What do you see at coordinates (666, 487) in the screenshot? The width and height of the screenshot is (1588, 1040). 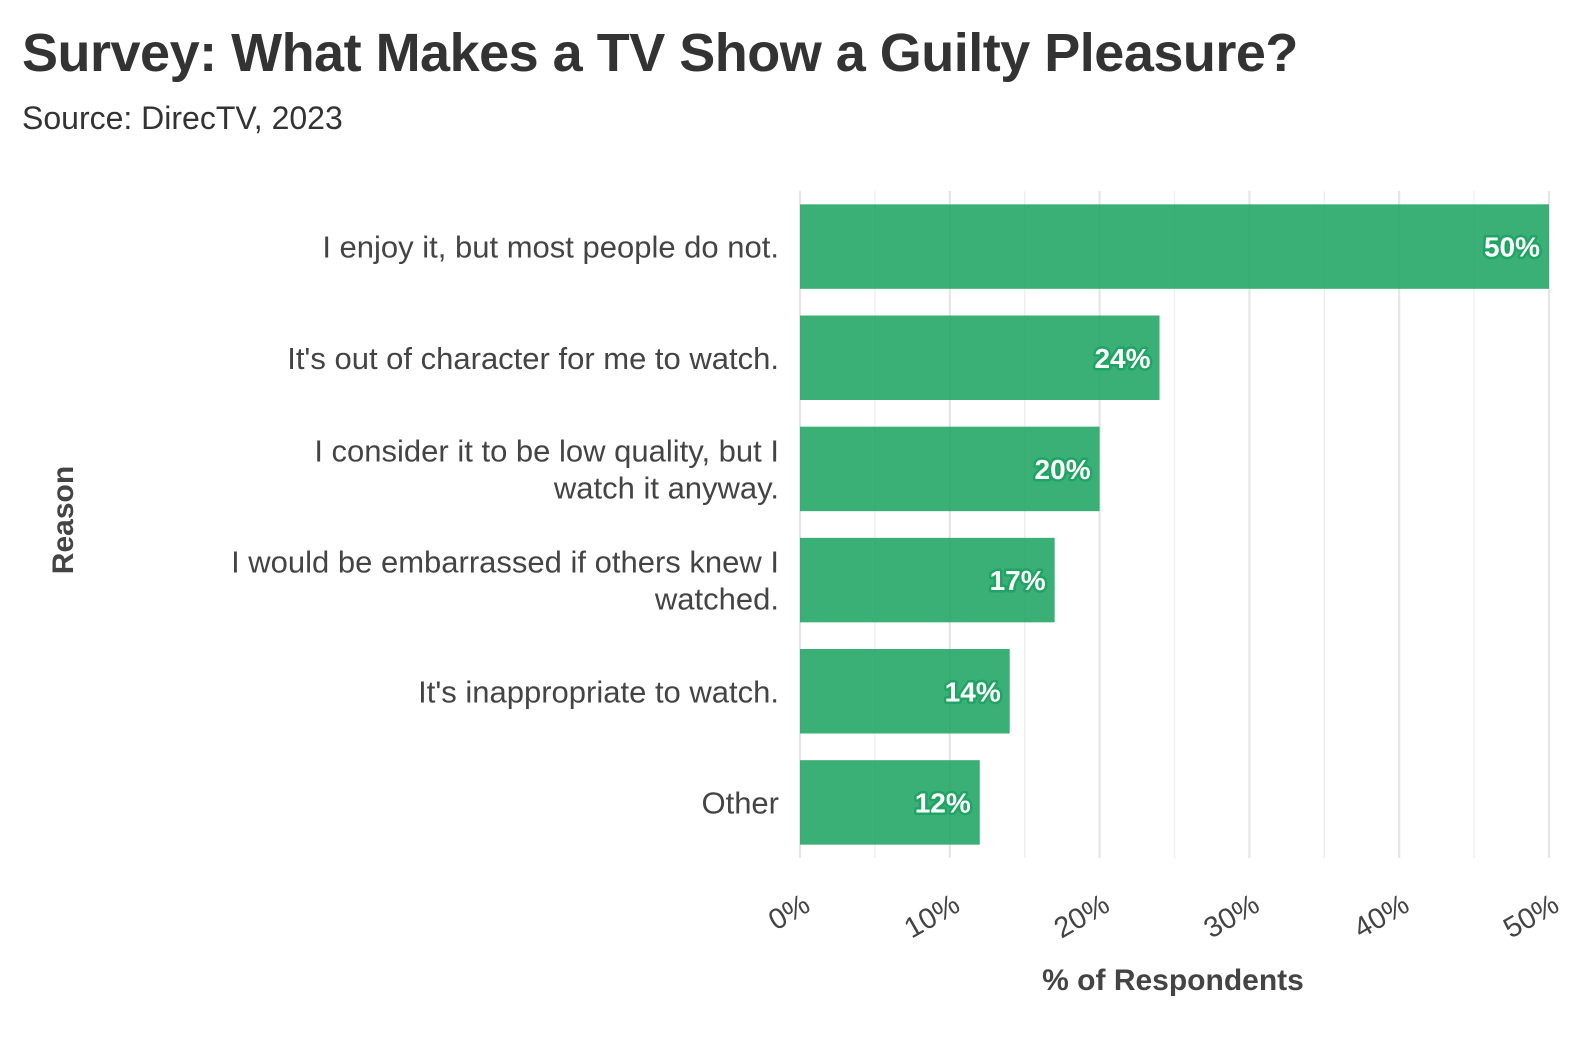 I see `category-label-line: watch it anyway.` at bounding box center [666, 487].